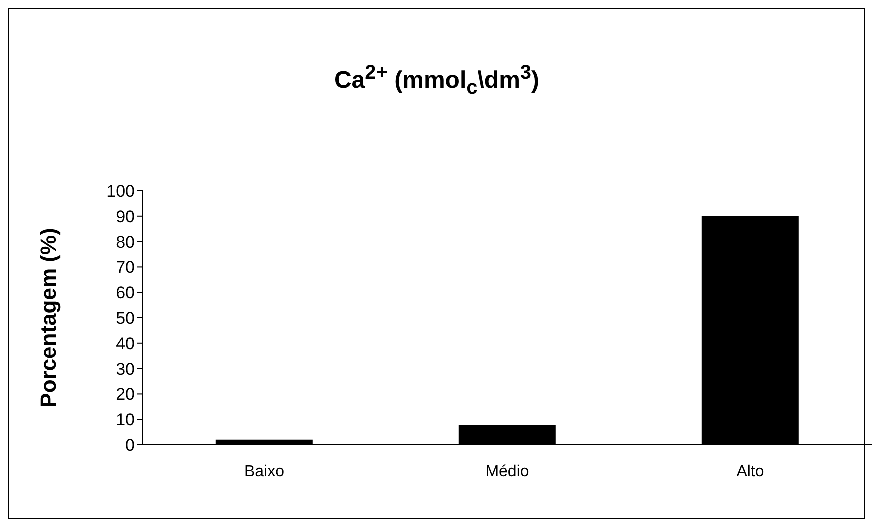 The width and height of the screenshot is (874, 527). Describe the element at coordinates (125, 216) in the screenshot. I see `y-tick-label: 90` at that location.